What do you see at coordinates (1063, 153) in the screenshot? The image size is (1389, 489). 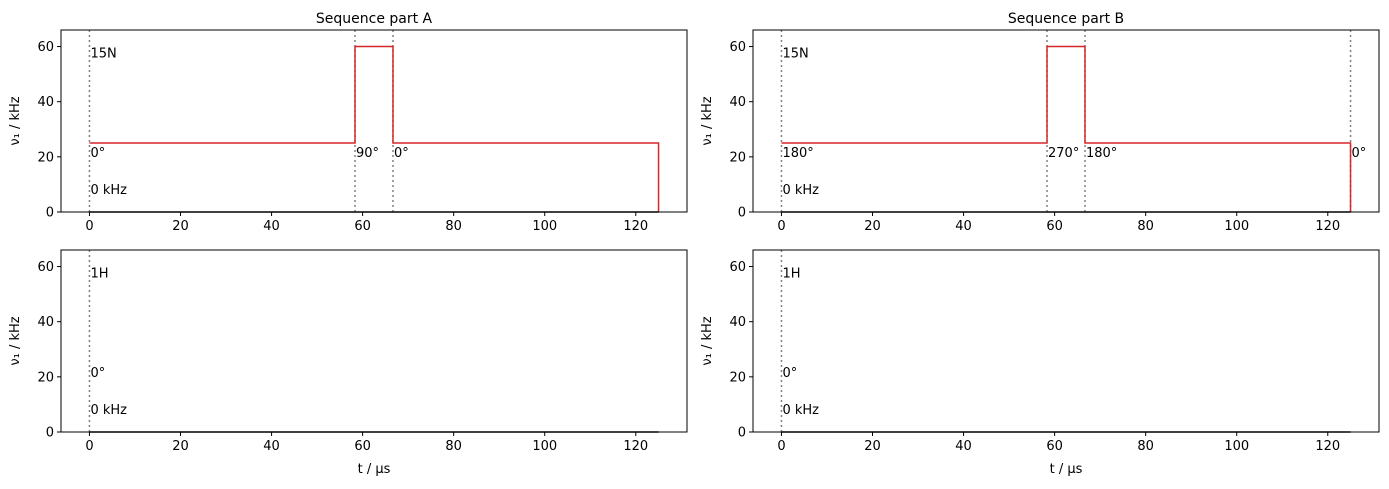 I see `annotation: 270°` at bounding box center [1063, 153].